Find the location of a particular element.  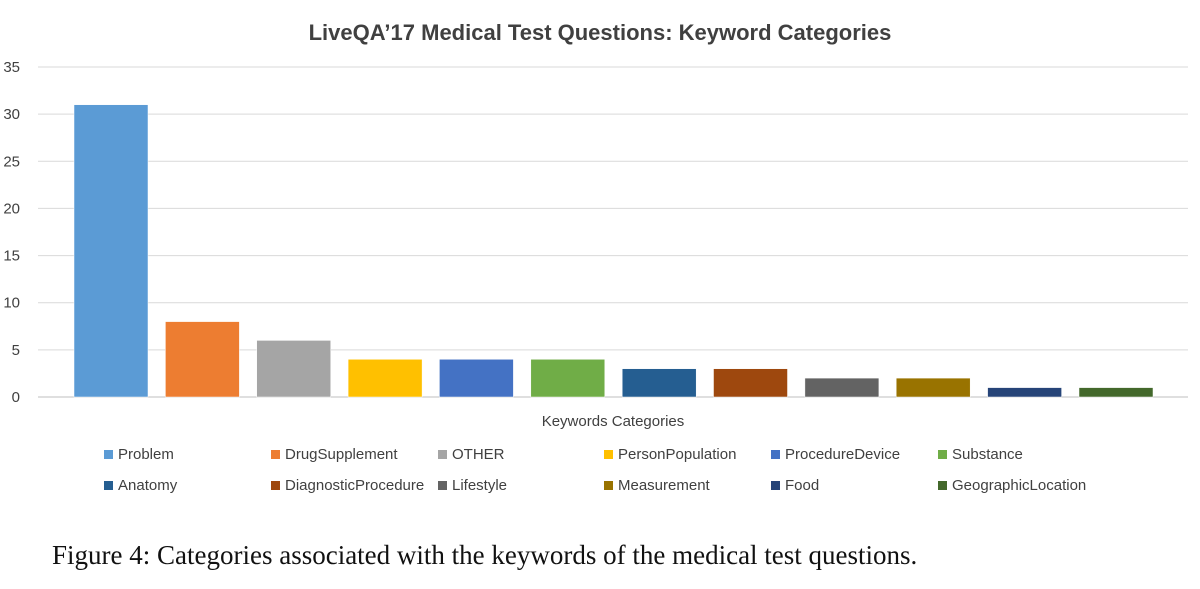

bar-substance is located at coordinates (568, 378).